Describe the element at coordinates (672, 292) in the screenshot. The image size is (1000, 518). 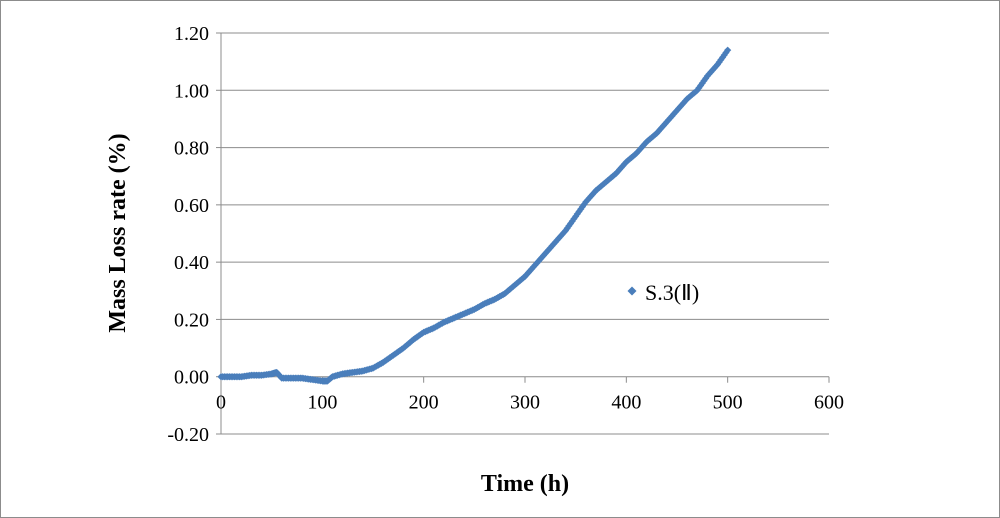
I see `legend-label-s3: S.3(Ⅱ)` at that location.